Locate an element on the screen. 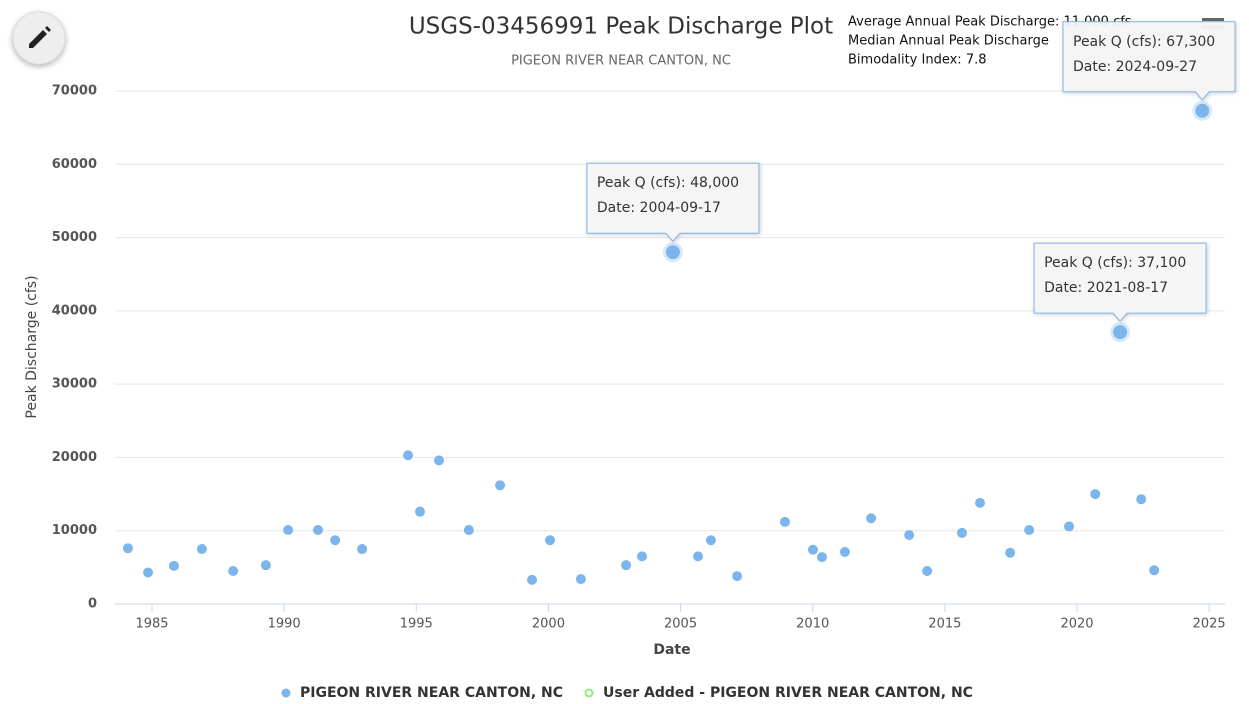 This screenshot has width=1249, height=704. tooltip: Peak Q (cfs): 67,300 Date: 2024-09-27 is located at coordinates (1149, 61).